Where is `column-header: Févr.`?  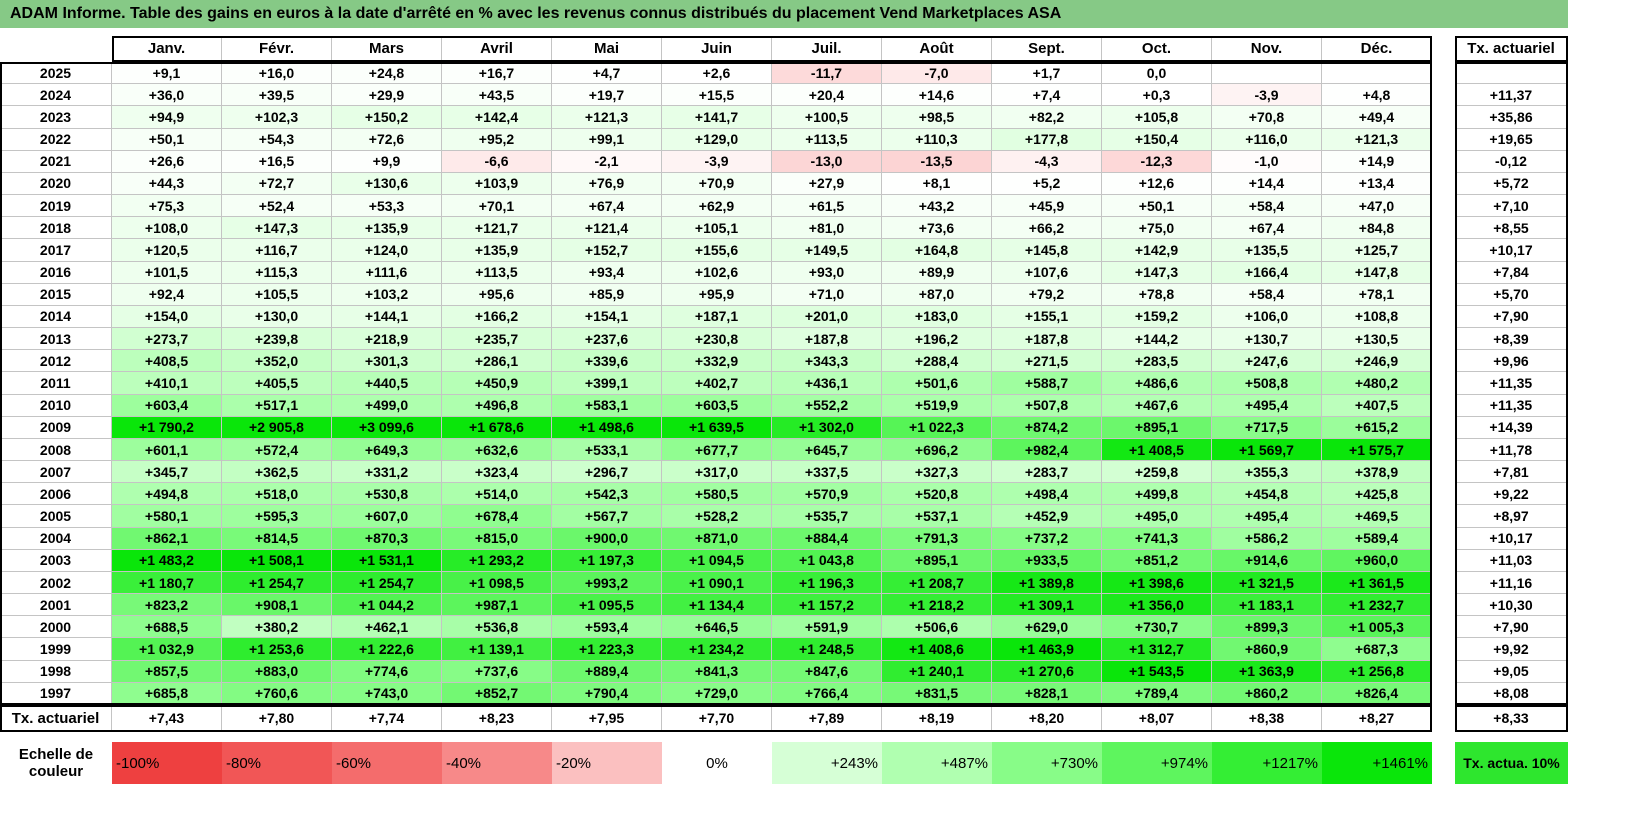 column-header: Févr. is located at coordinates (277, 49).